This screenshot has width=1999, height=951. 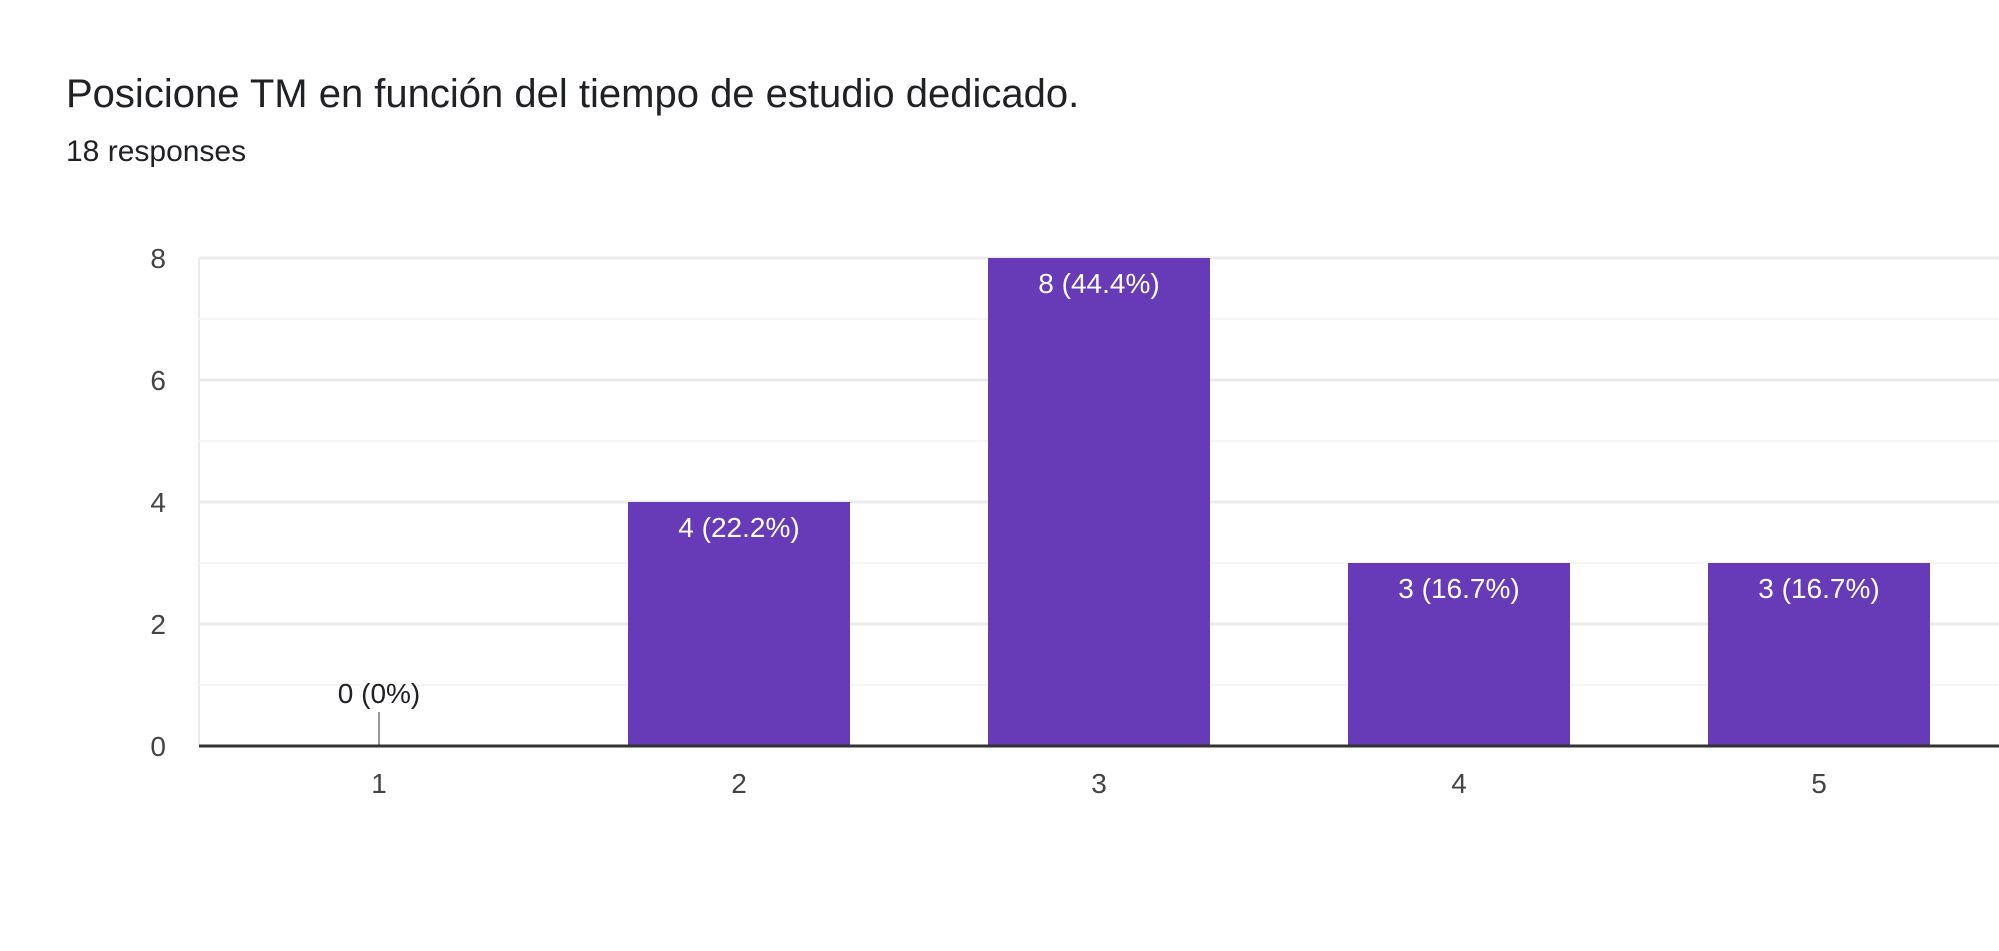 I want to click on x-axis-ticks: 1 2 3 4 5, so click(x=1099, y=783).